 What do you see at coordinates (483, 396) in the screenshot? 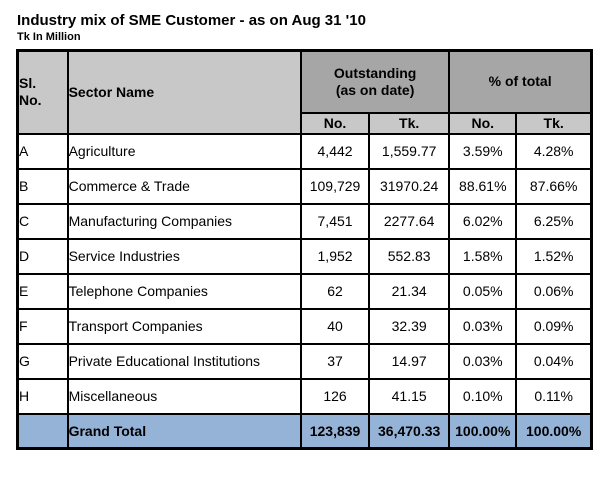
I see `pct-no-cell: 0.10%` at bounding box center [483, 396].